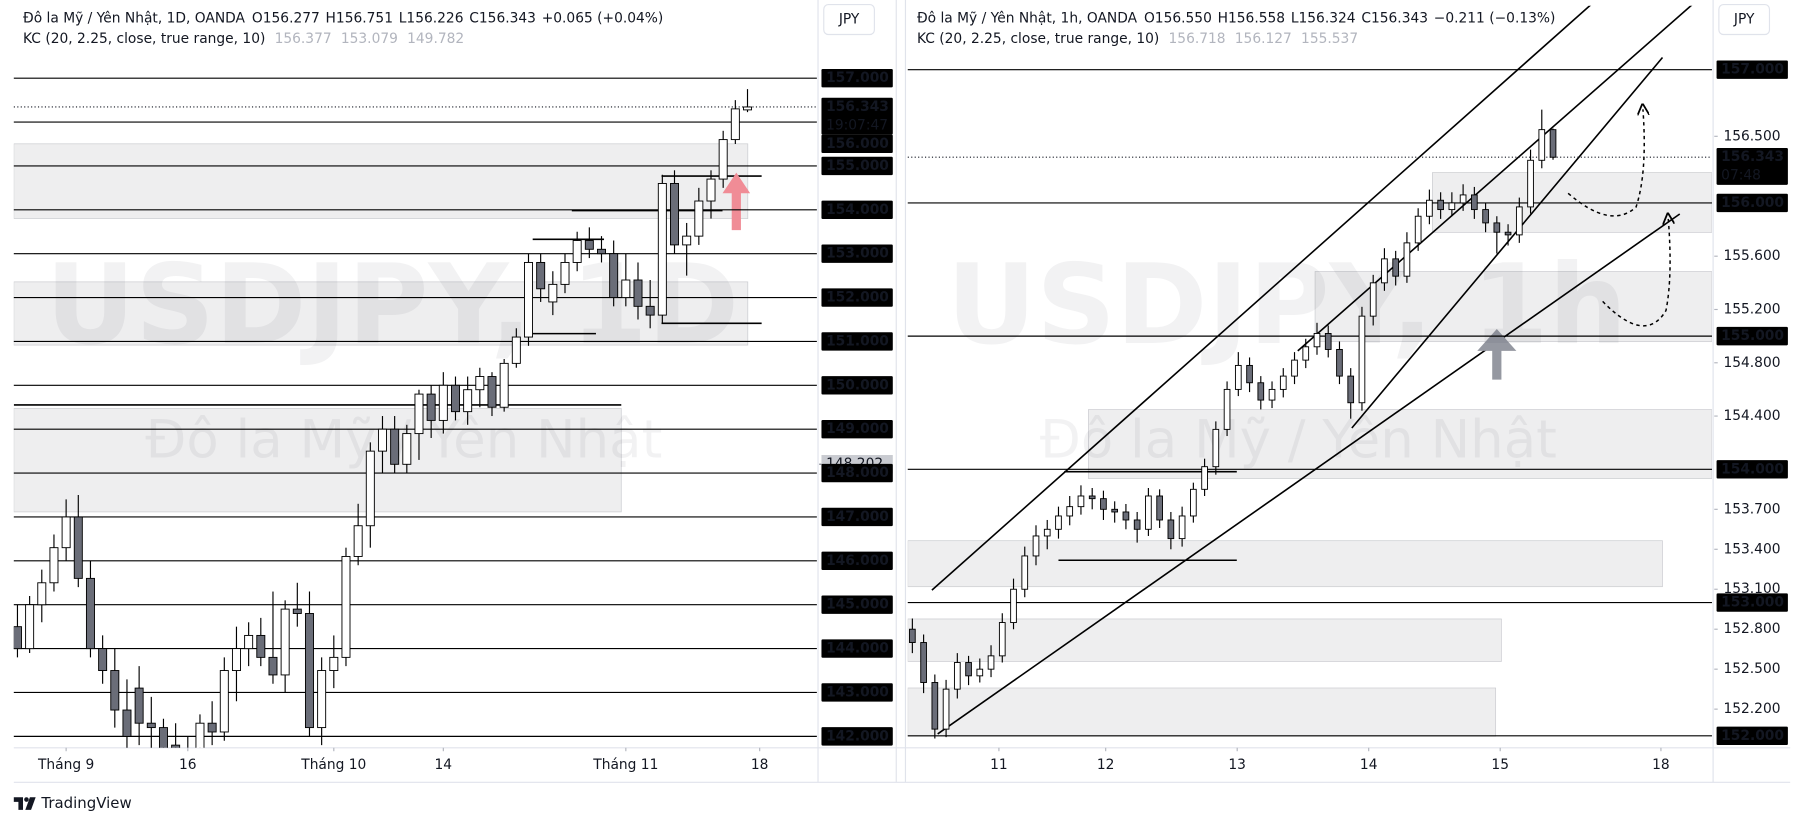 The height and width of the screenshot is (826, 1804). What do you see at coordinates (1237, 765) in the screenshot?
I see `x-tick-label: 13` at bounding box center [1237, 765].